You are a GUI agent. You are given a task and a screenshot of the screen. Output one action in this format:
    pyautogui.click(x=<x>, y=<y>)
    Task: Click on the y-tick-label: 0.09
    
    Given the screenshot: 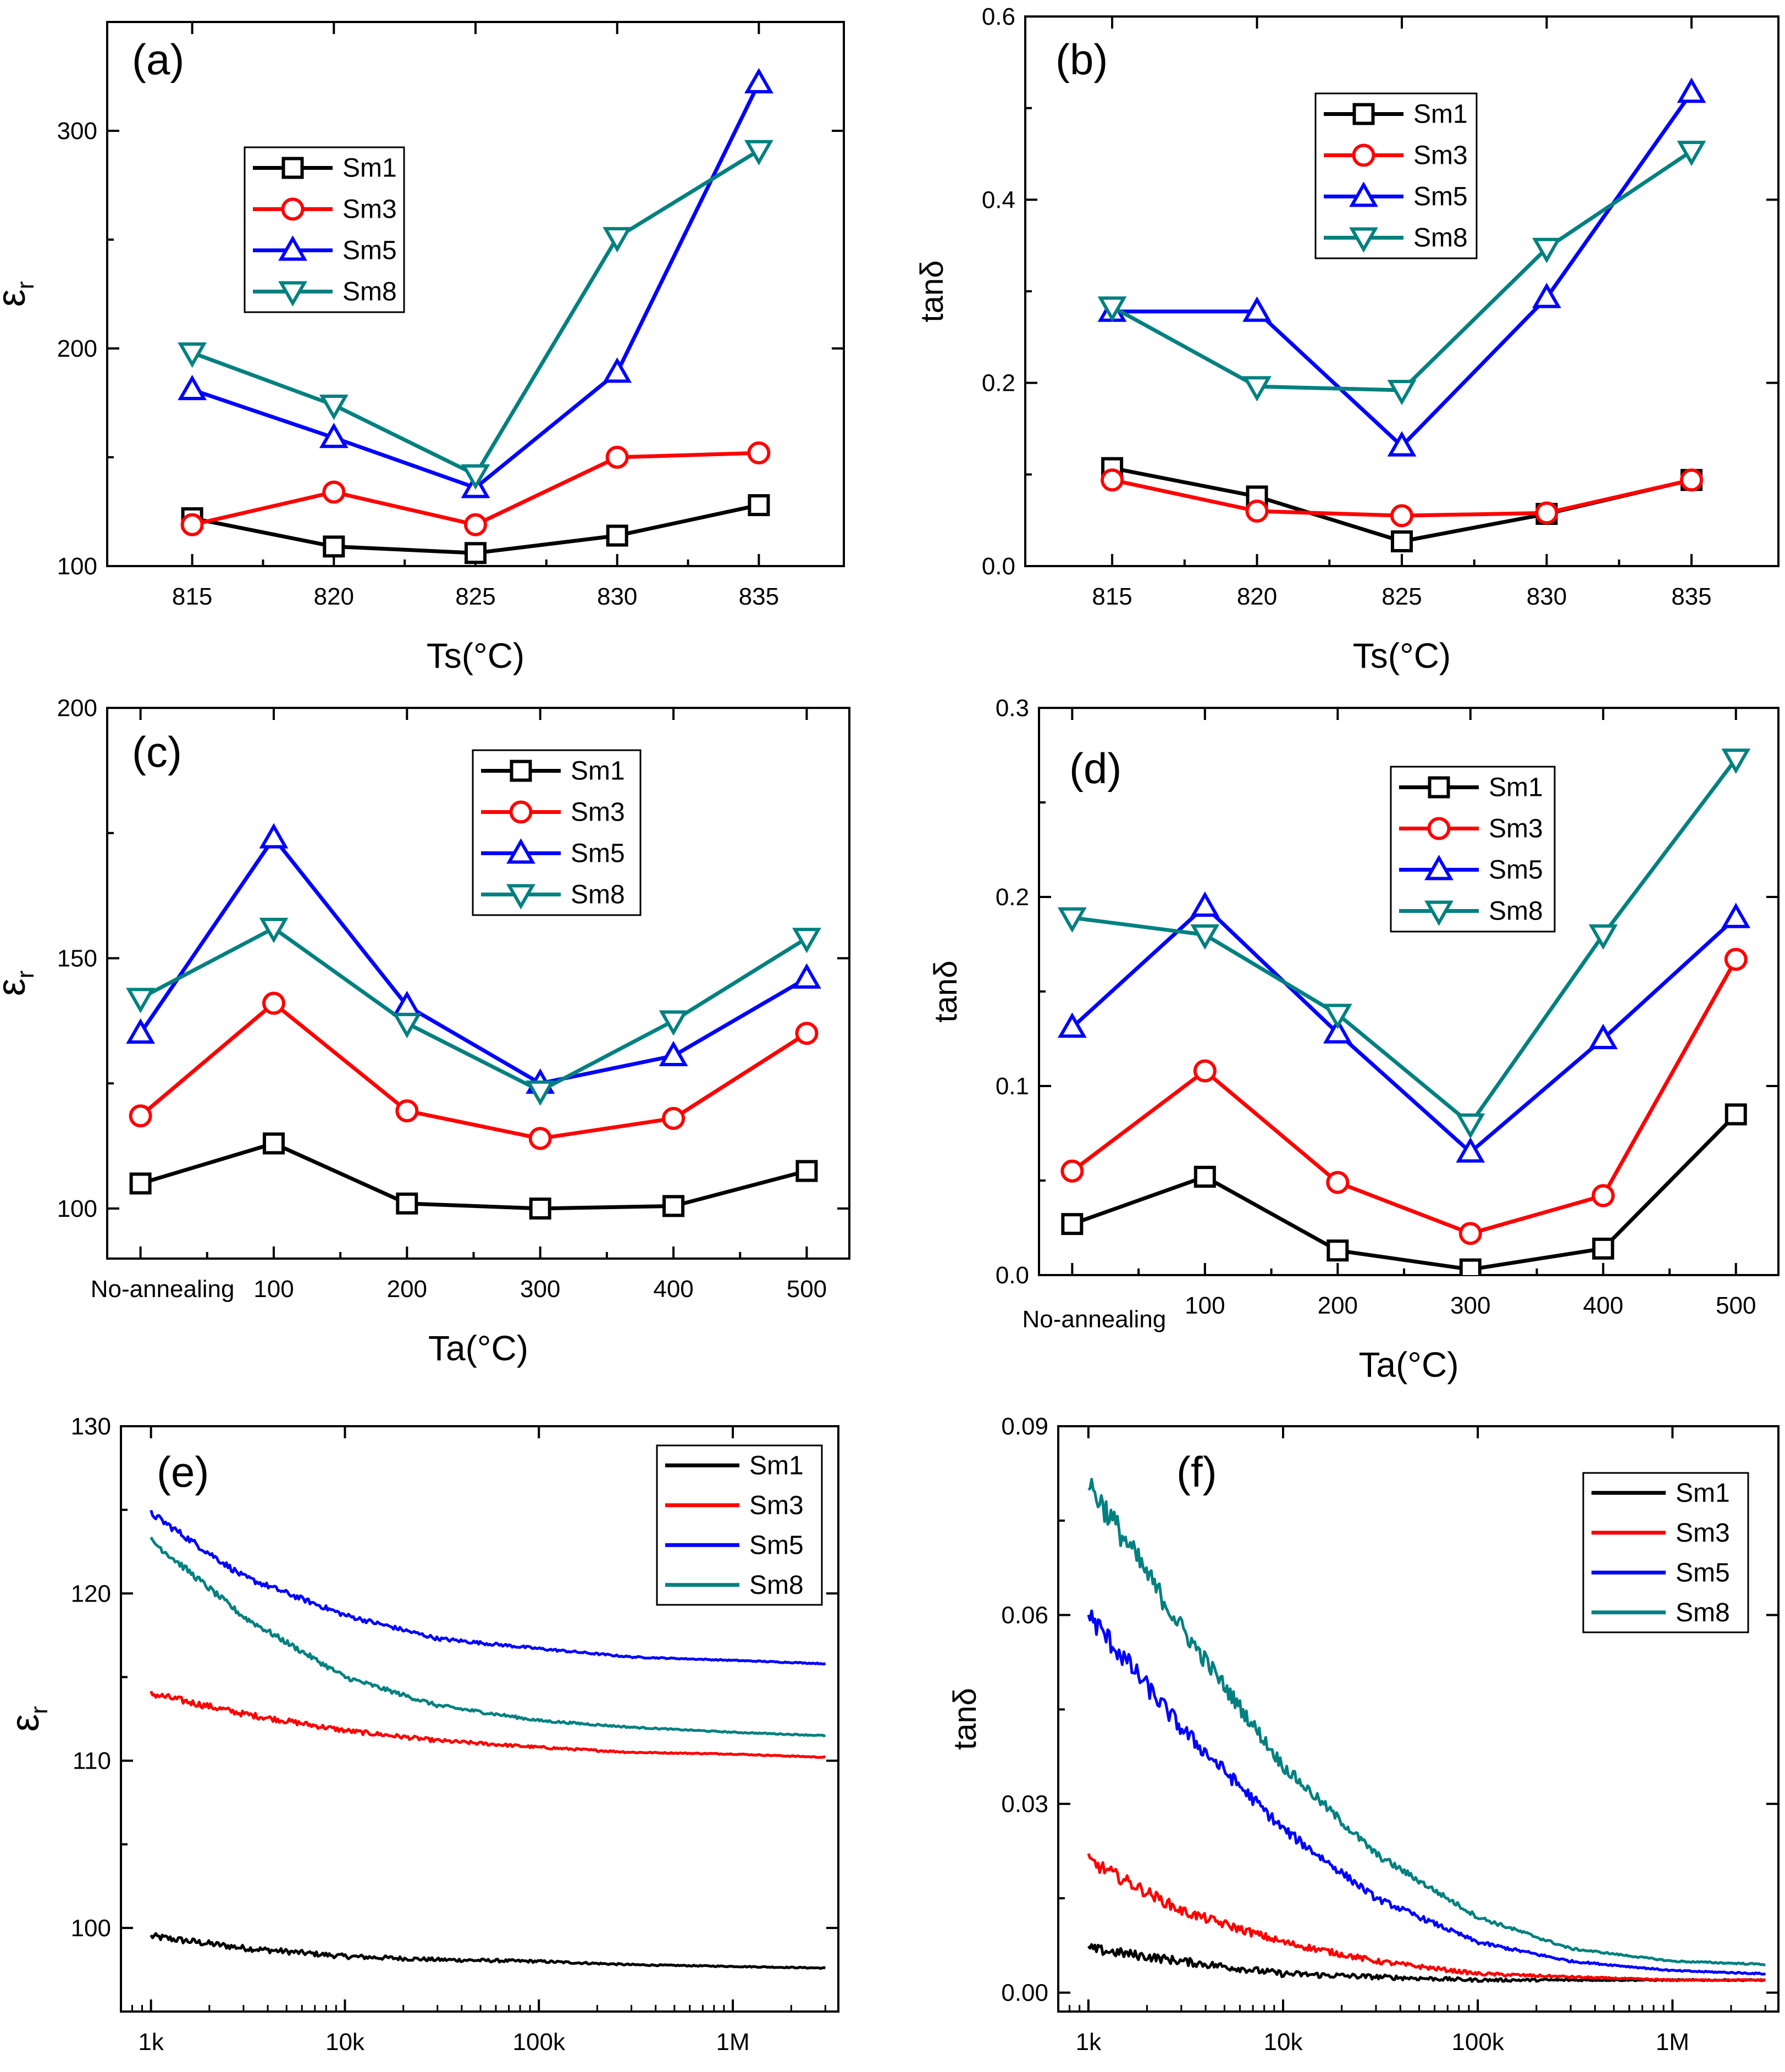 What is the action you would take?
    pyautogui.click(x=1024, y=1426)
    